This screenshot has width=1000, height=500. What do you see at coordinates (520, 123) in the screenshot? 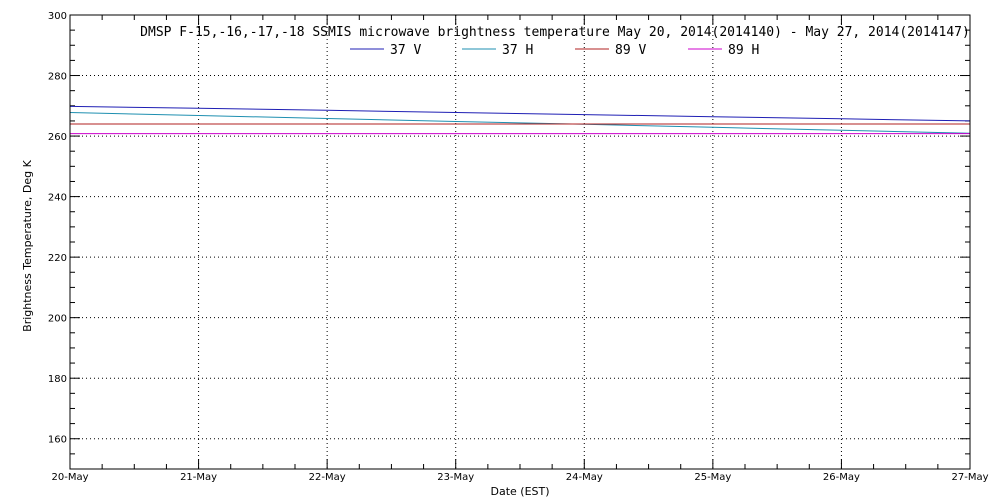
I see `series-line-37-h` at bounding box center [520, 123].